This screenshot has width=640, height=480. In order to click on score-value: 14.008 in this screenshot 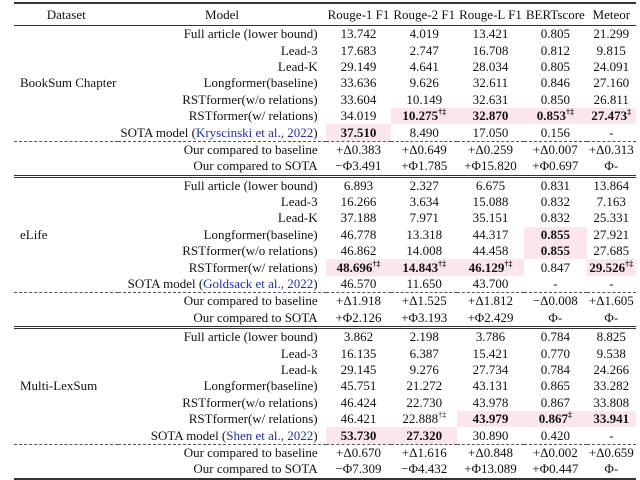, I will do `click(424, 251)`.